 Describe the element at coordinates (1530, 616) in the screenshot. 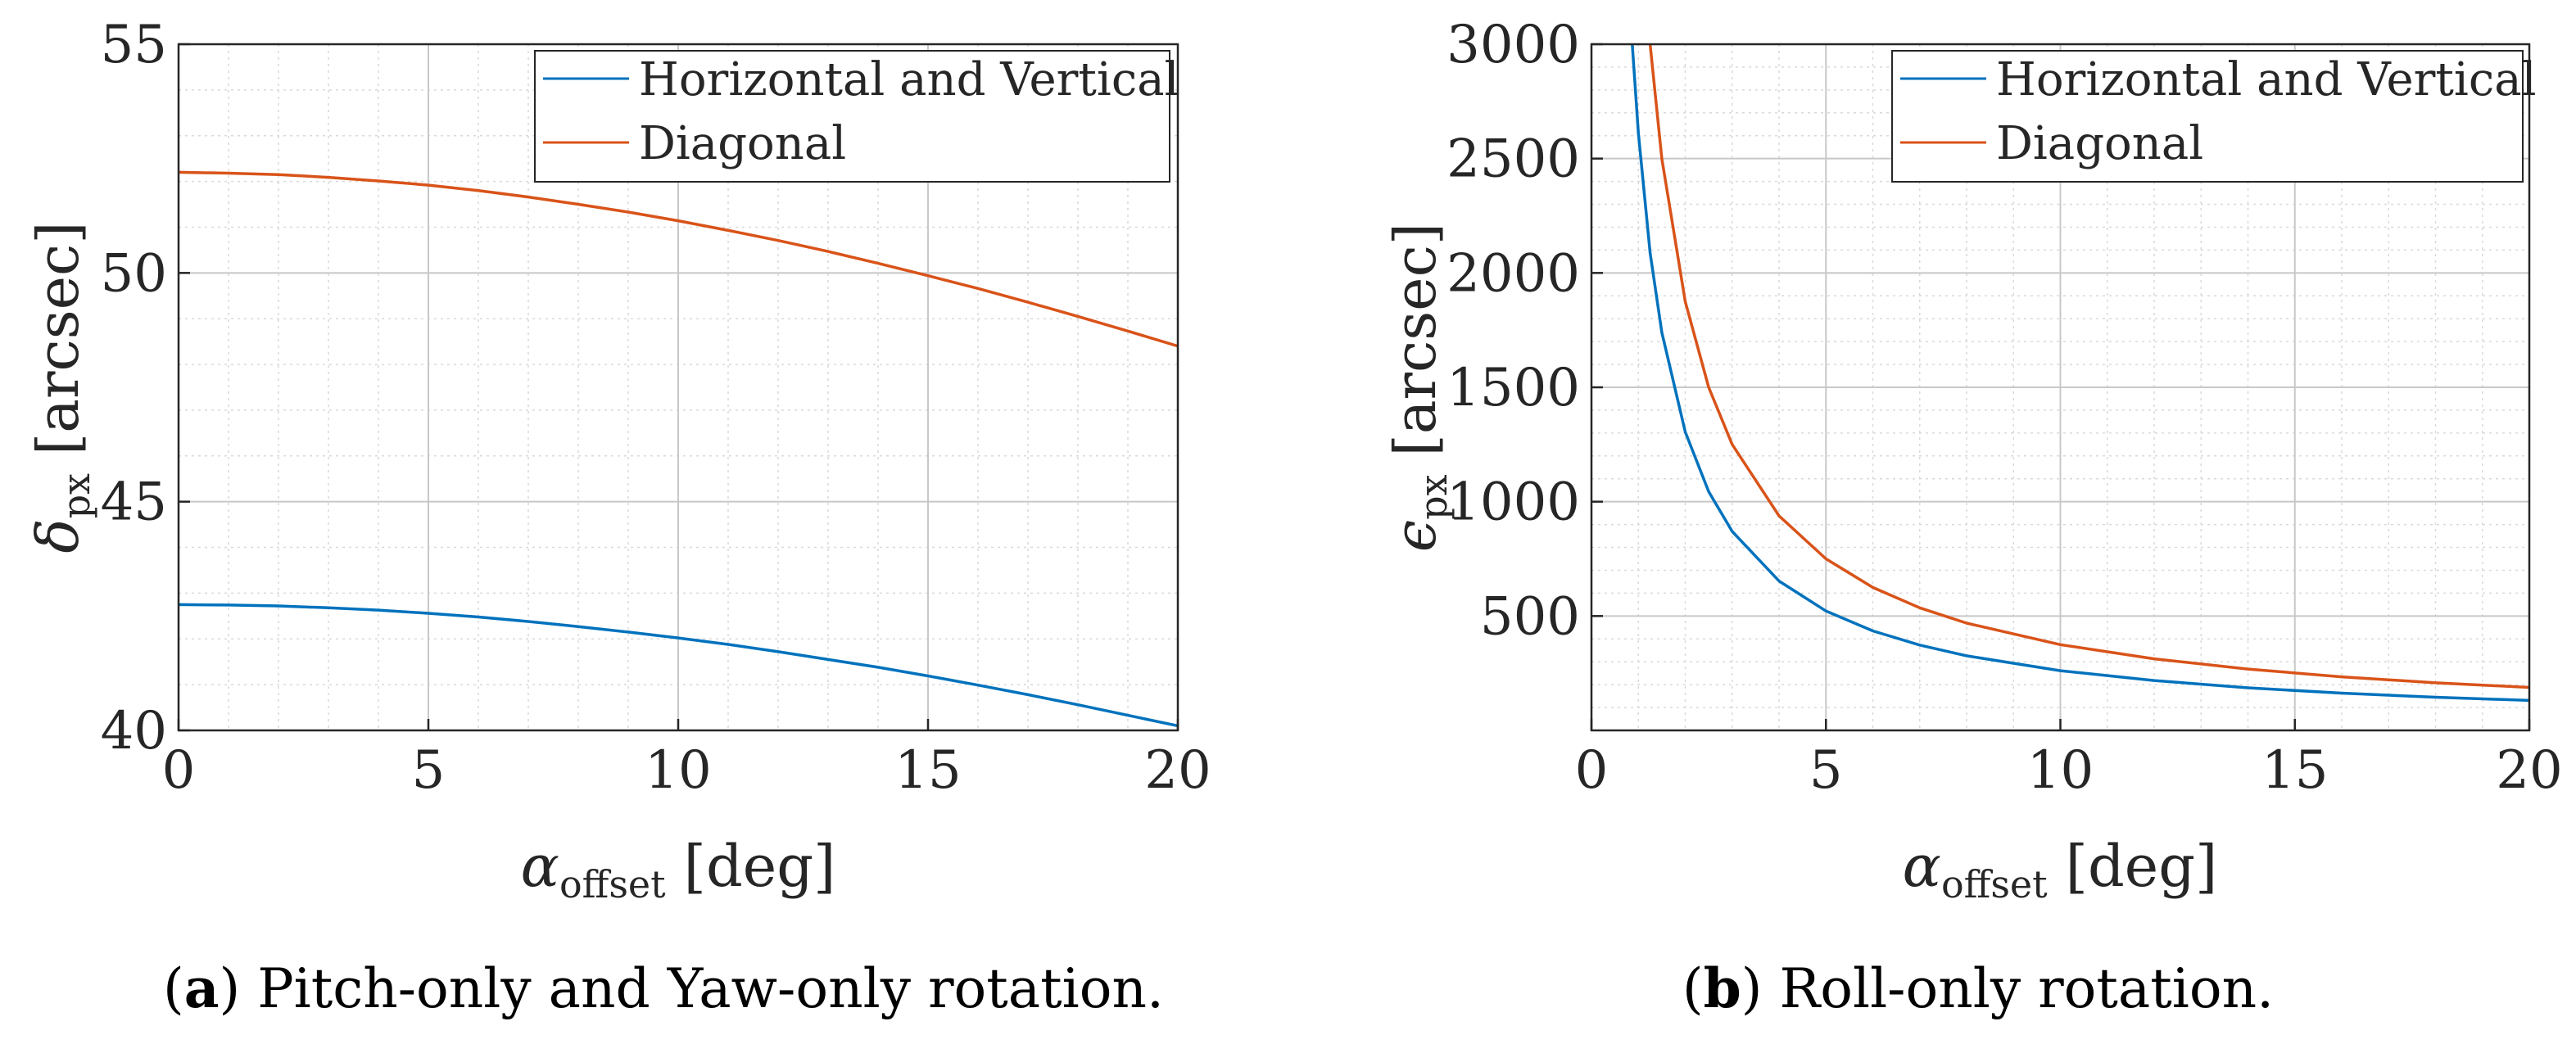

I see `y-tick-label: 500` at that location.